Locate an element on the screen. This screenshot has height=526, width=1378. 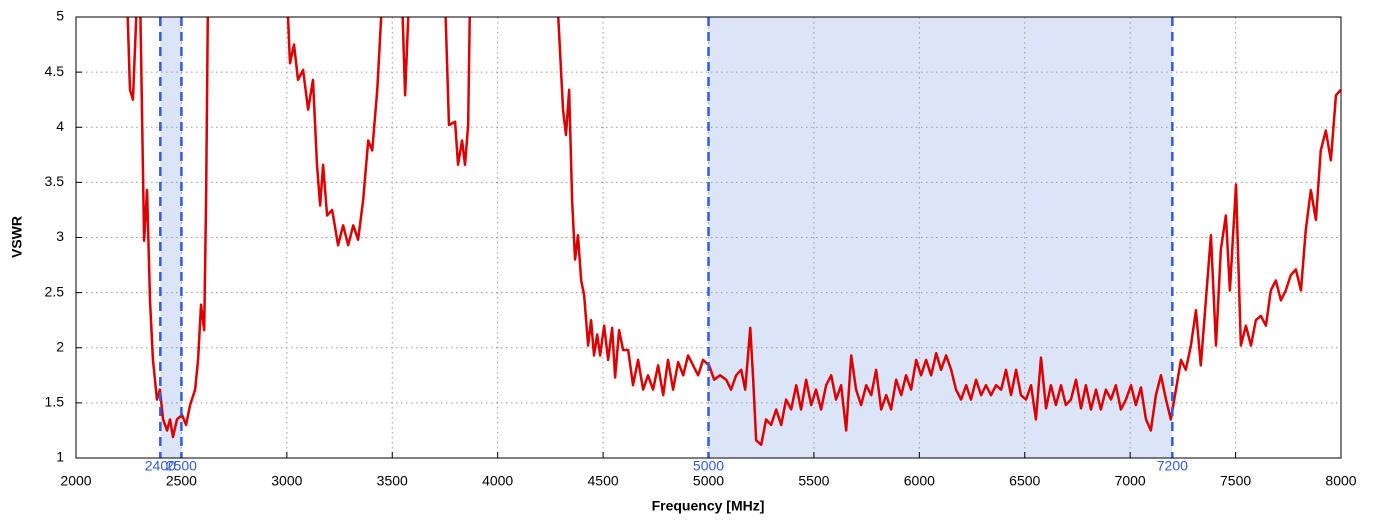
y-tick-label: 5 is located at coordinates (60, 16).